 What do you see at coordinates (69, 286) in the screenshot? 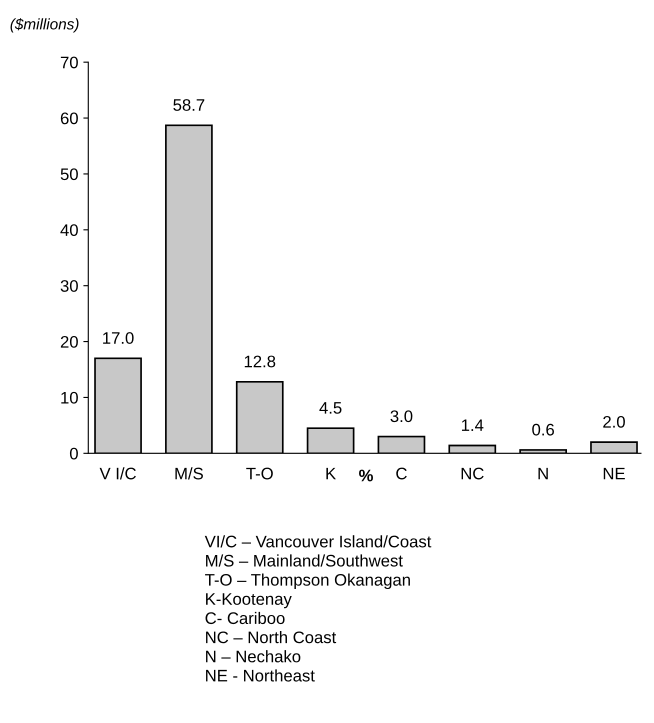
I see `y-tick-label: 30` at bounding box center [69, 286].